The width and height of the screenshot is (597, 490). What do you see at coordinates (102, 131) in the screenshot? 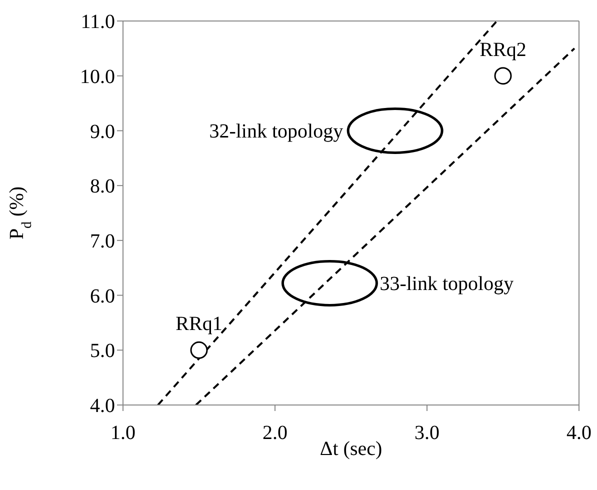
I see `y-tick-label: 9.0` at bounding box center [102, 131].